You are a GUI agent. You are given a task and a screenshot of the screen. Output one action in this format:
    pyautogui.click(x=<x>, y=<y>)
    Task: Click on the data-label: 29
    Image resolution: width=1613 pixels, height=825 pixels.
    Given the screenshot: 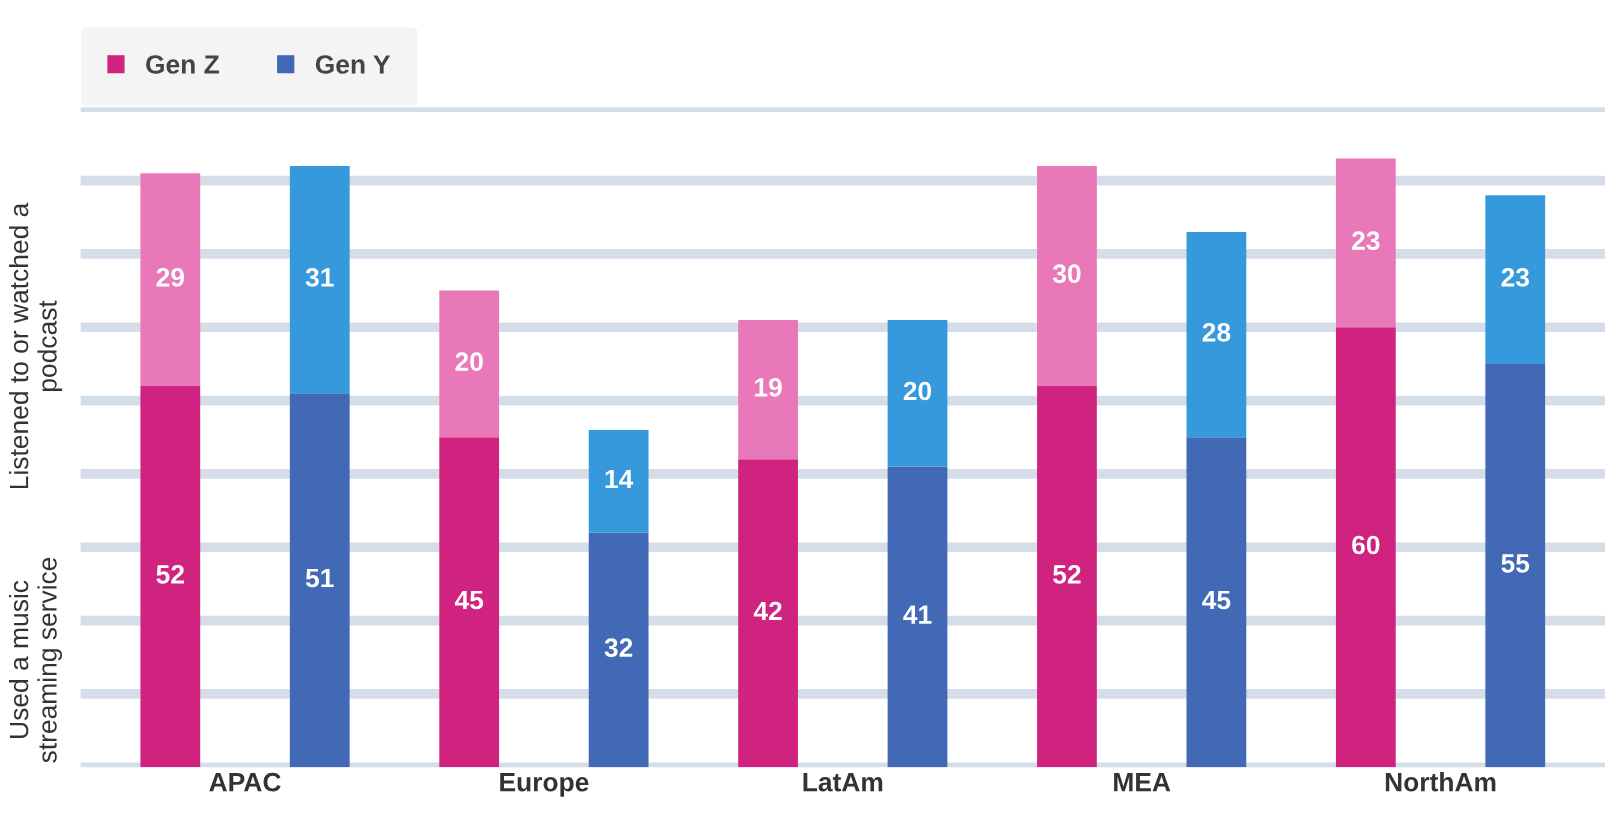 What is the action you would take?
    pyautogui.click(x=170, y=277)
    